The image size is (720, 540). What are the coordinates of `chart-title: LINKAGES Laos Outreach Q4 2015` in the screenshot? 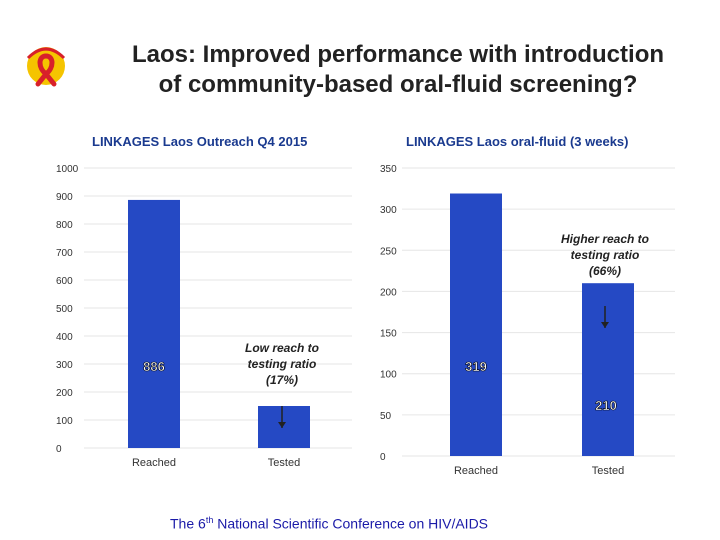 It's located at (199, 141).